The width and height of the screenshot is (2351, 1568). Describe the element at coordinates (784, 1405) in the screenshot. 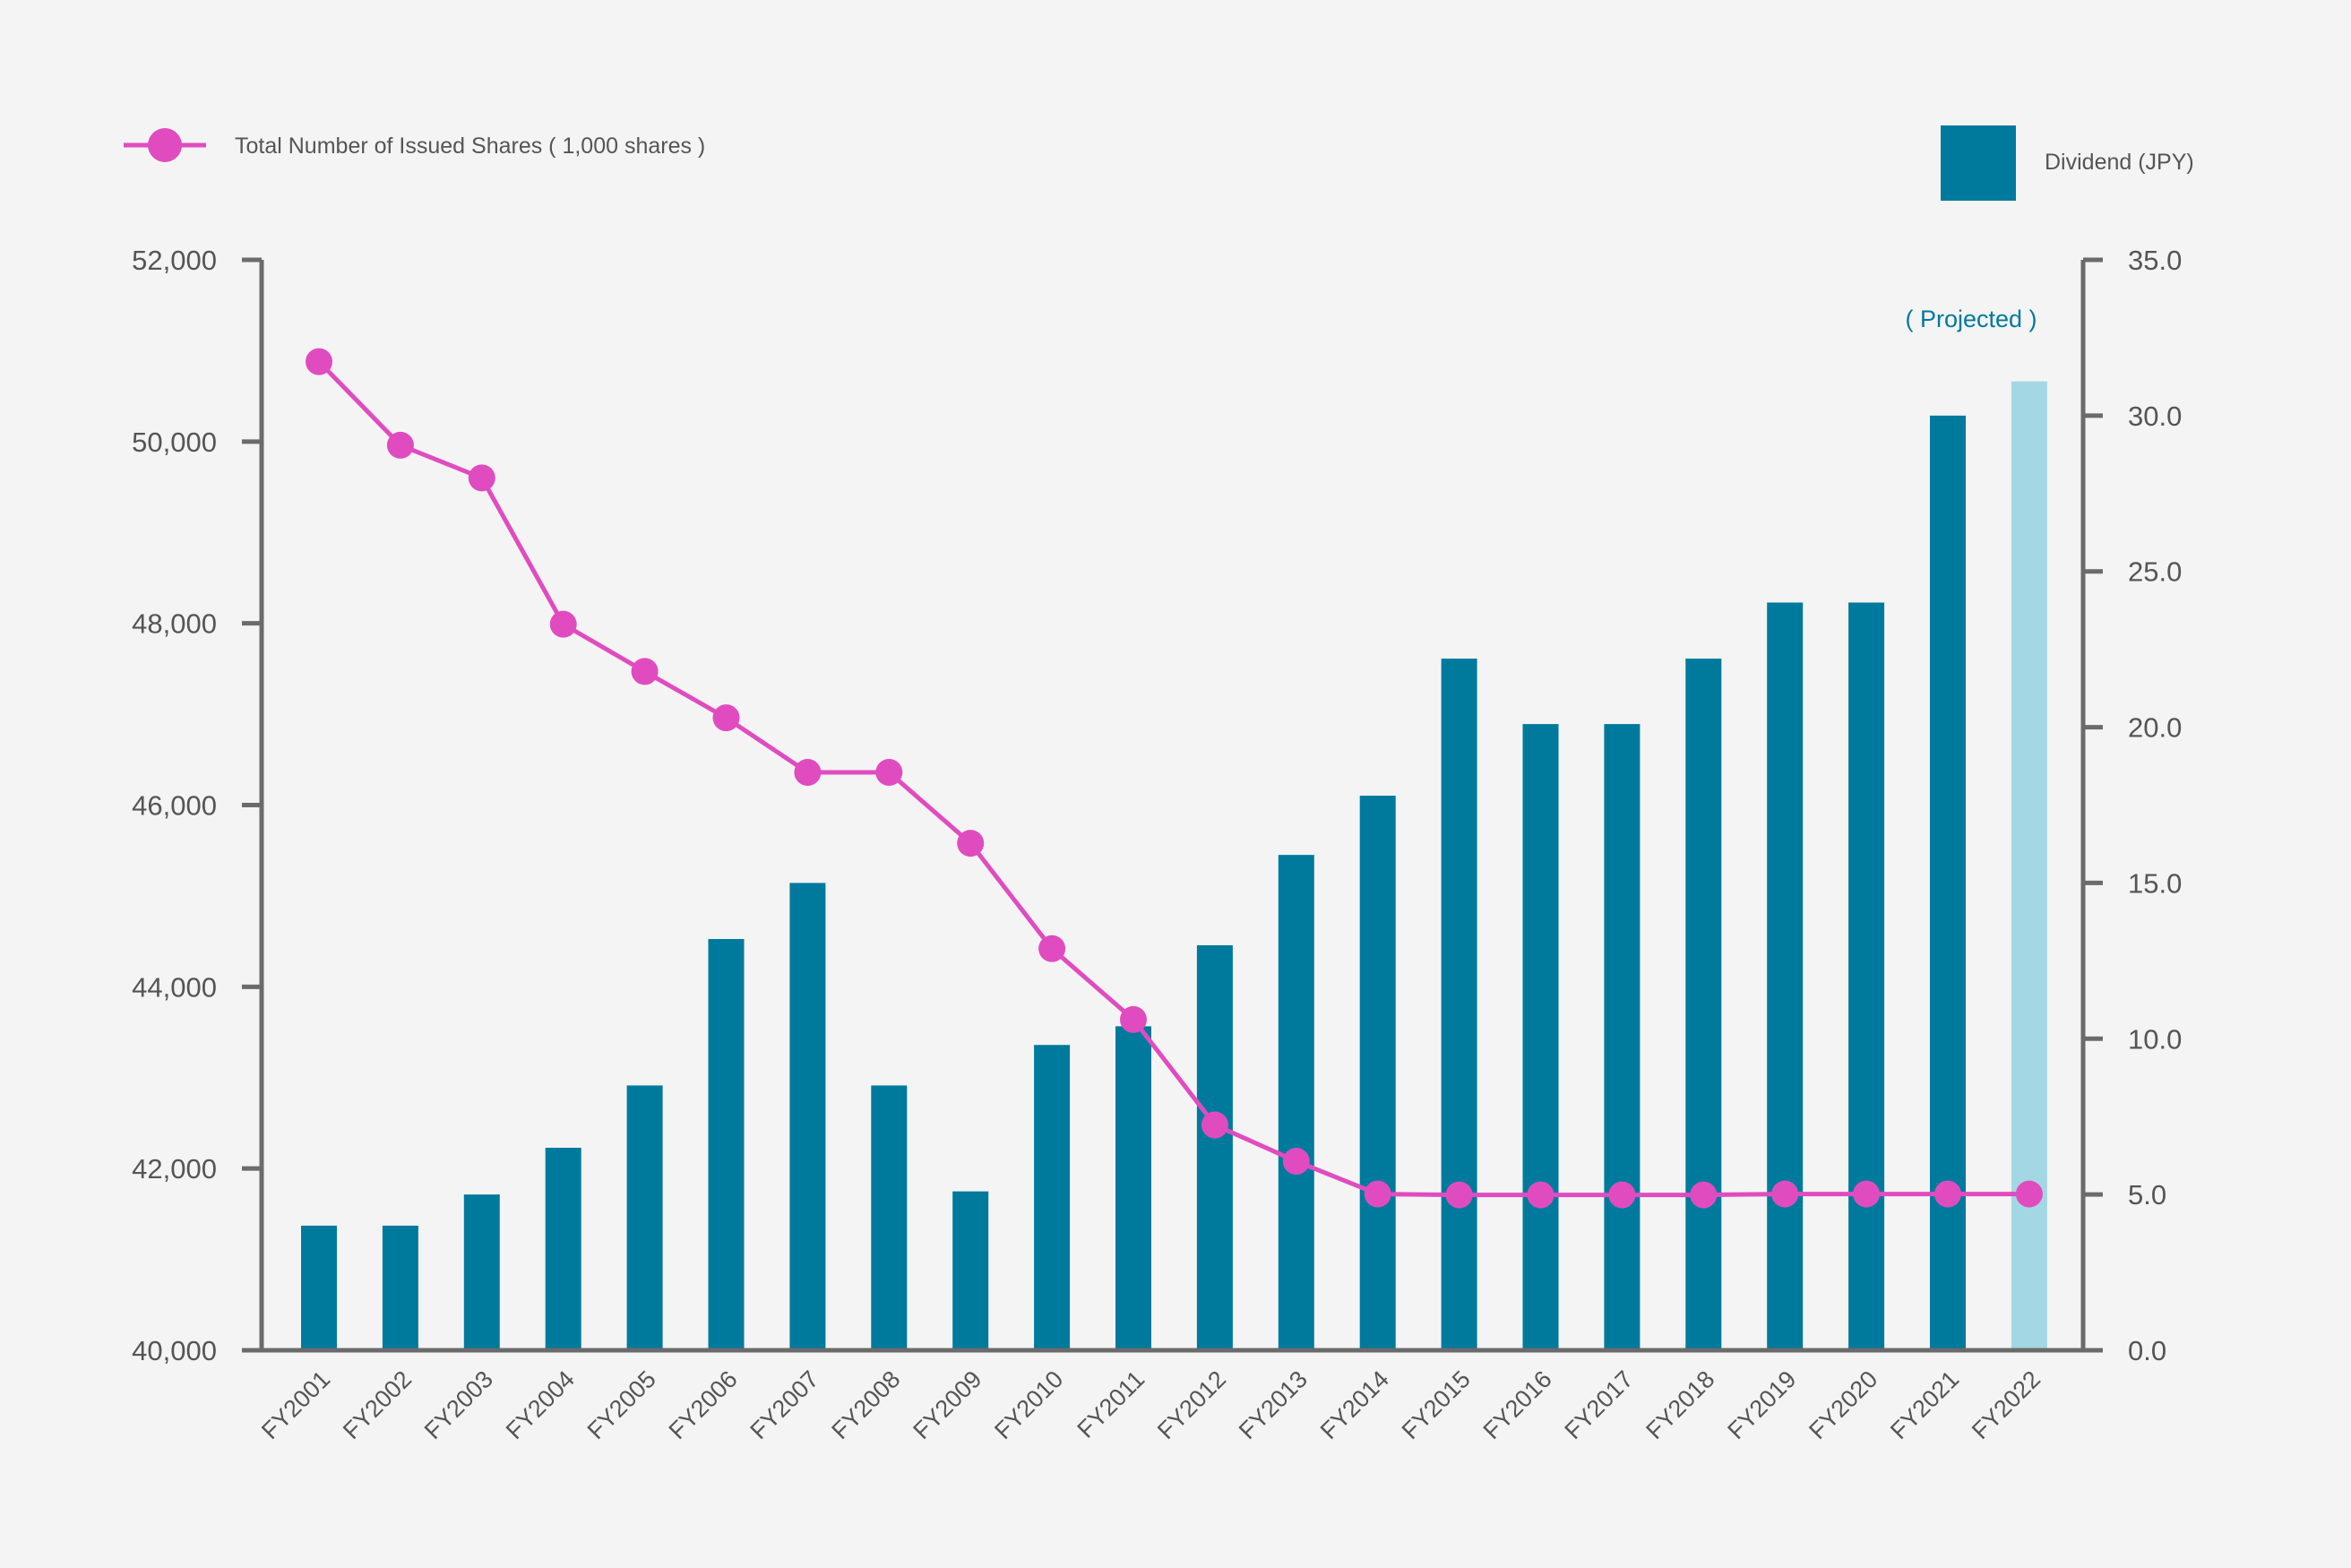

I see `category-label-fy2007: FY2007` at that location.